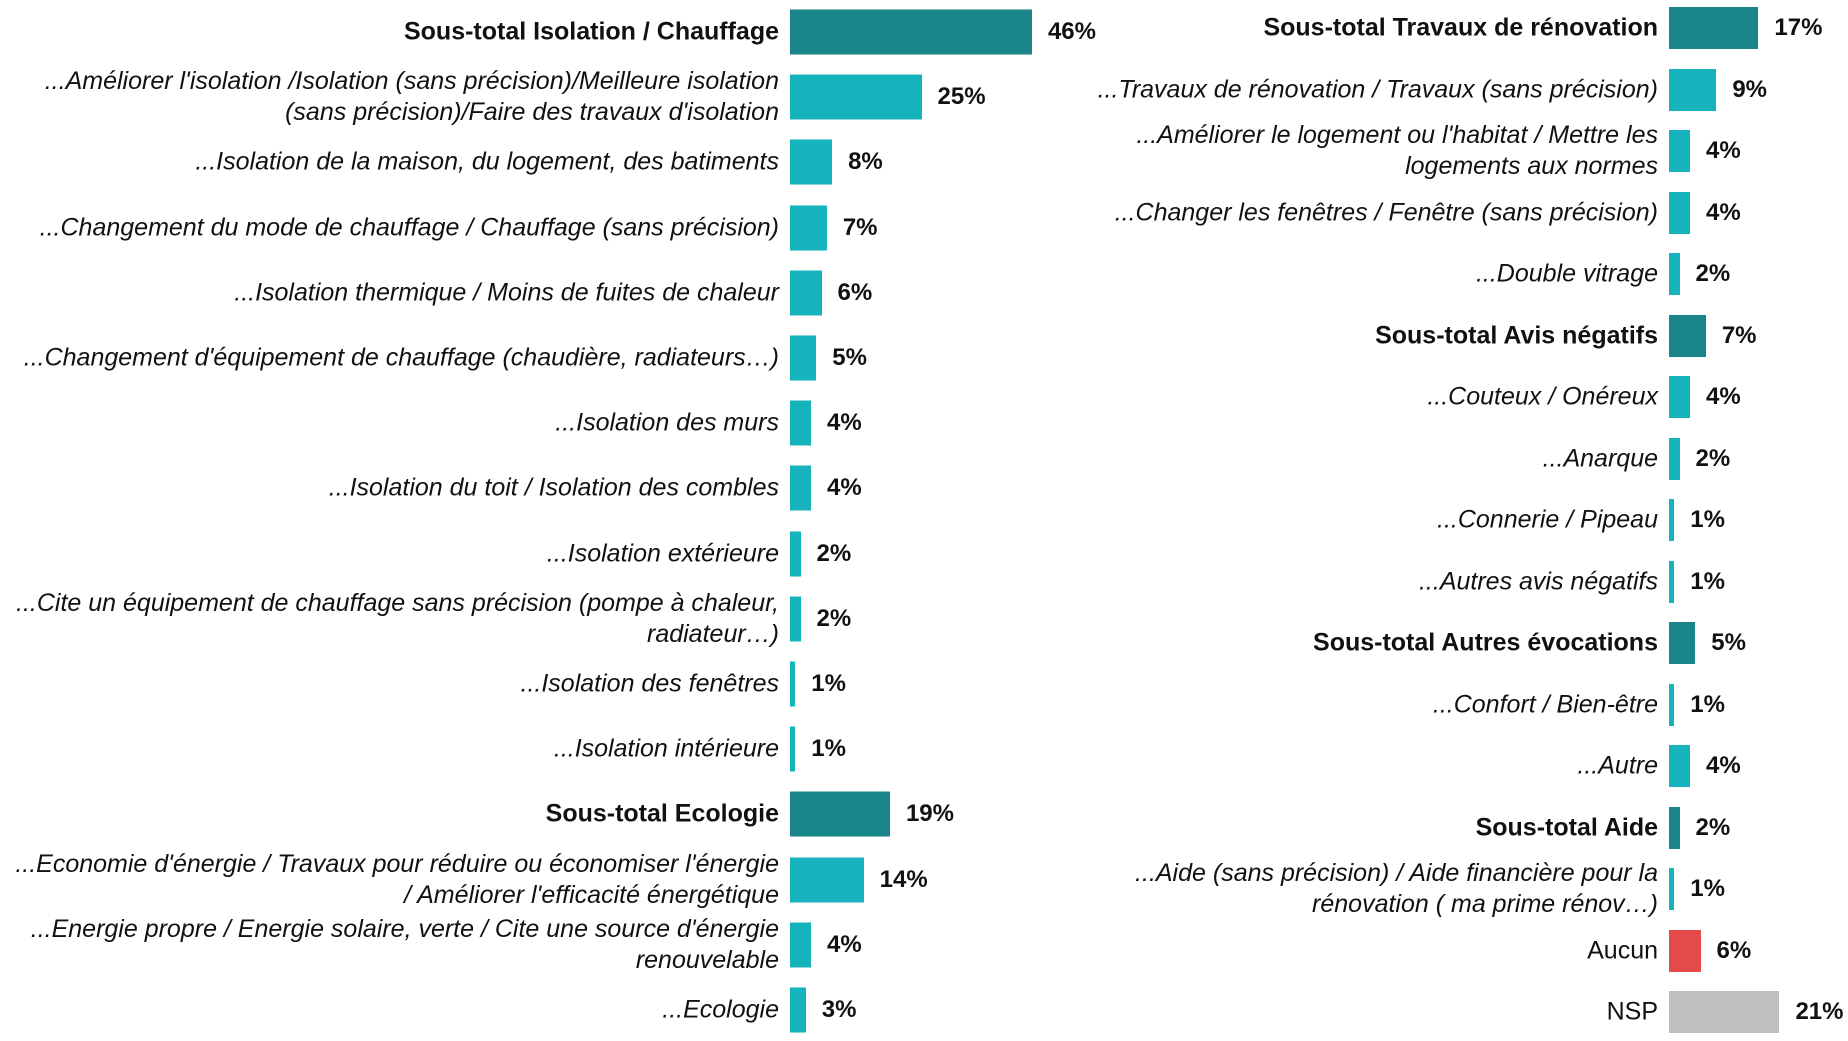 The image size is (1848, 1041). What do you see at coordinates (1600, 458) in the screenshot?
I see `category-label: ...Anarque` at bounding box center [1600, 458].